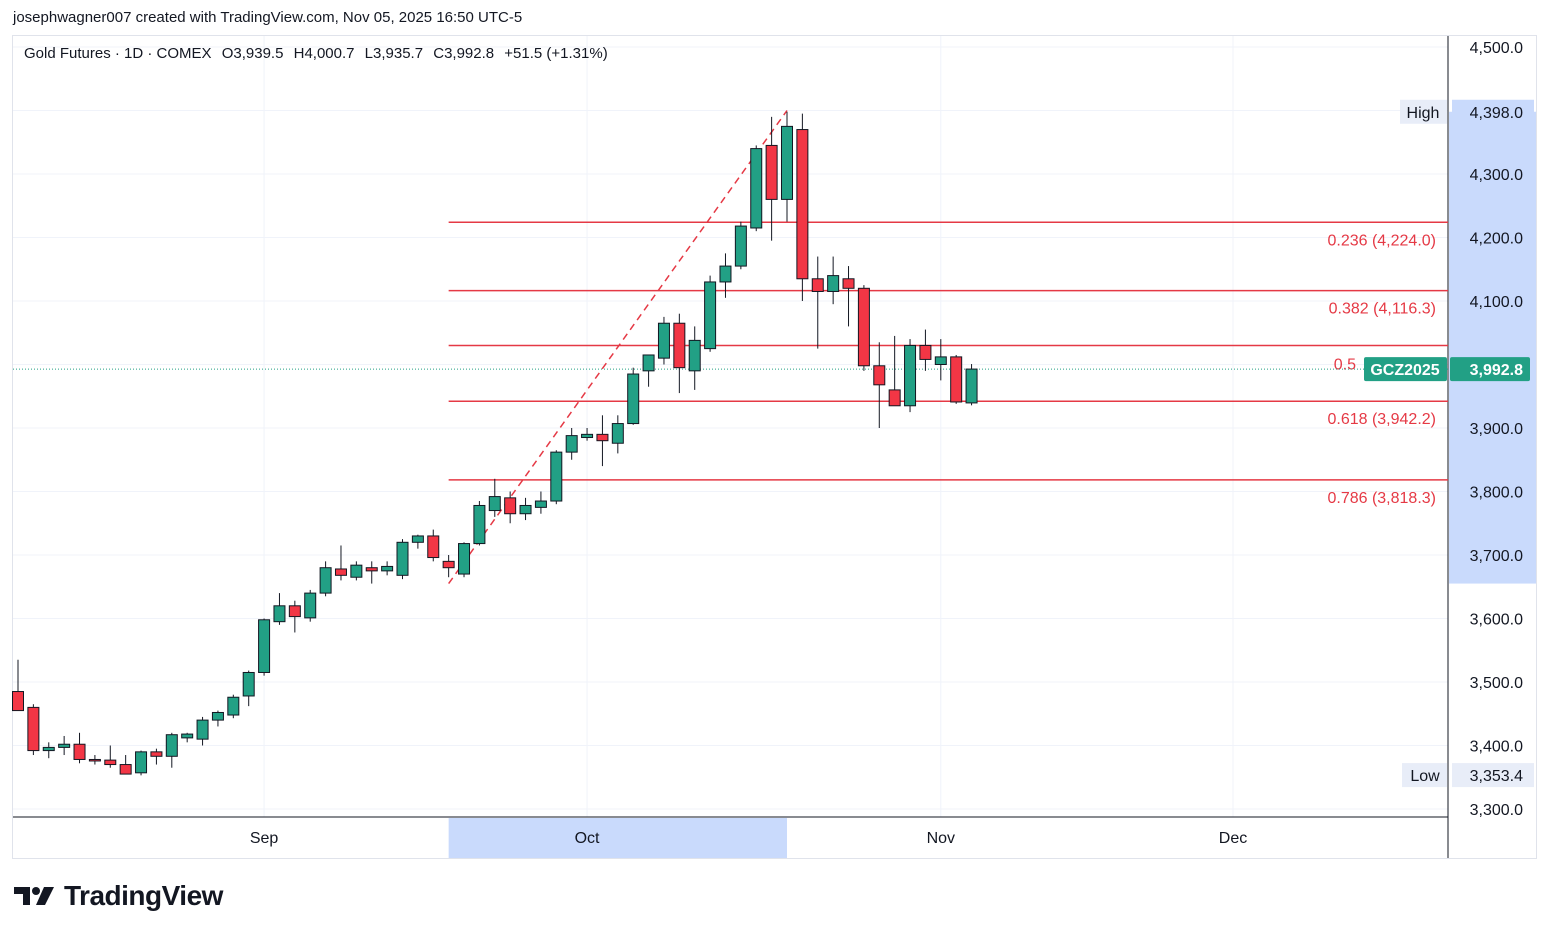 The height and width of the screenshot is (937, 1549). What do you see at coordinates (556, 53) in the screenshot?
I see `legend-change: +51.5 (+1.31%)` at bounding box center [556, 53].